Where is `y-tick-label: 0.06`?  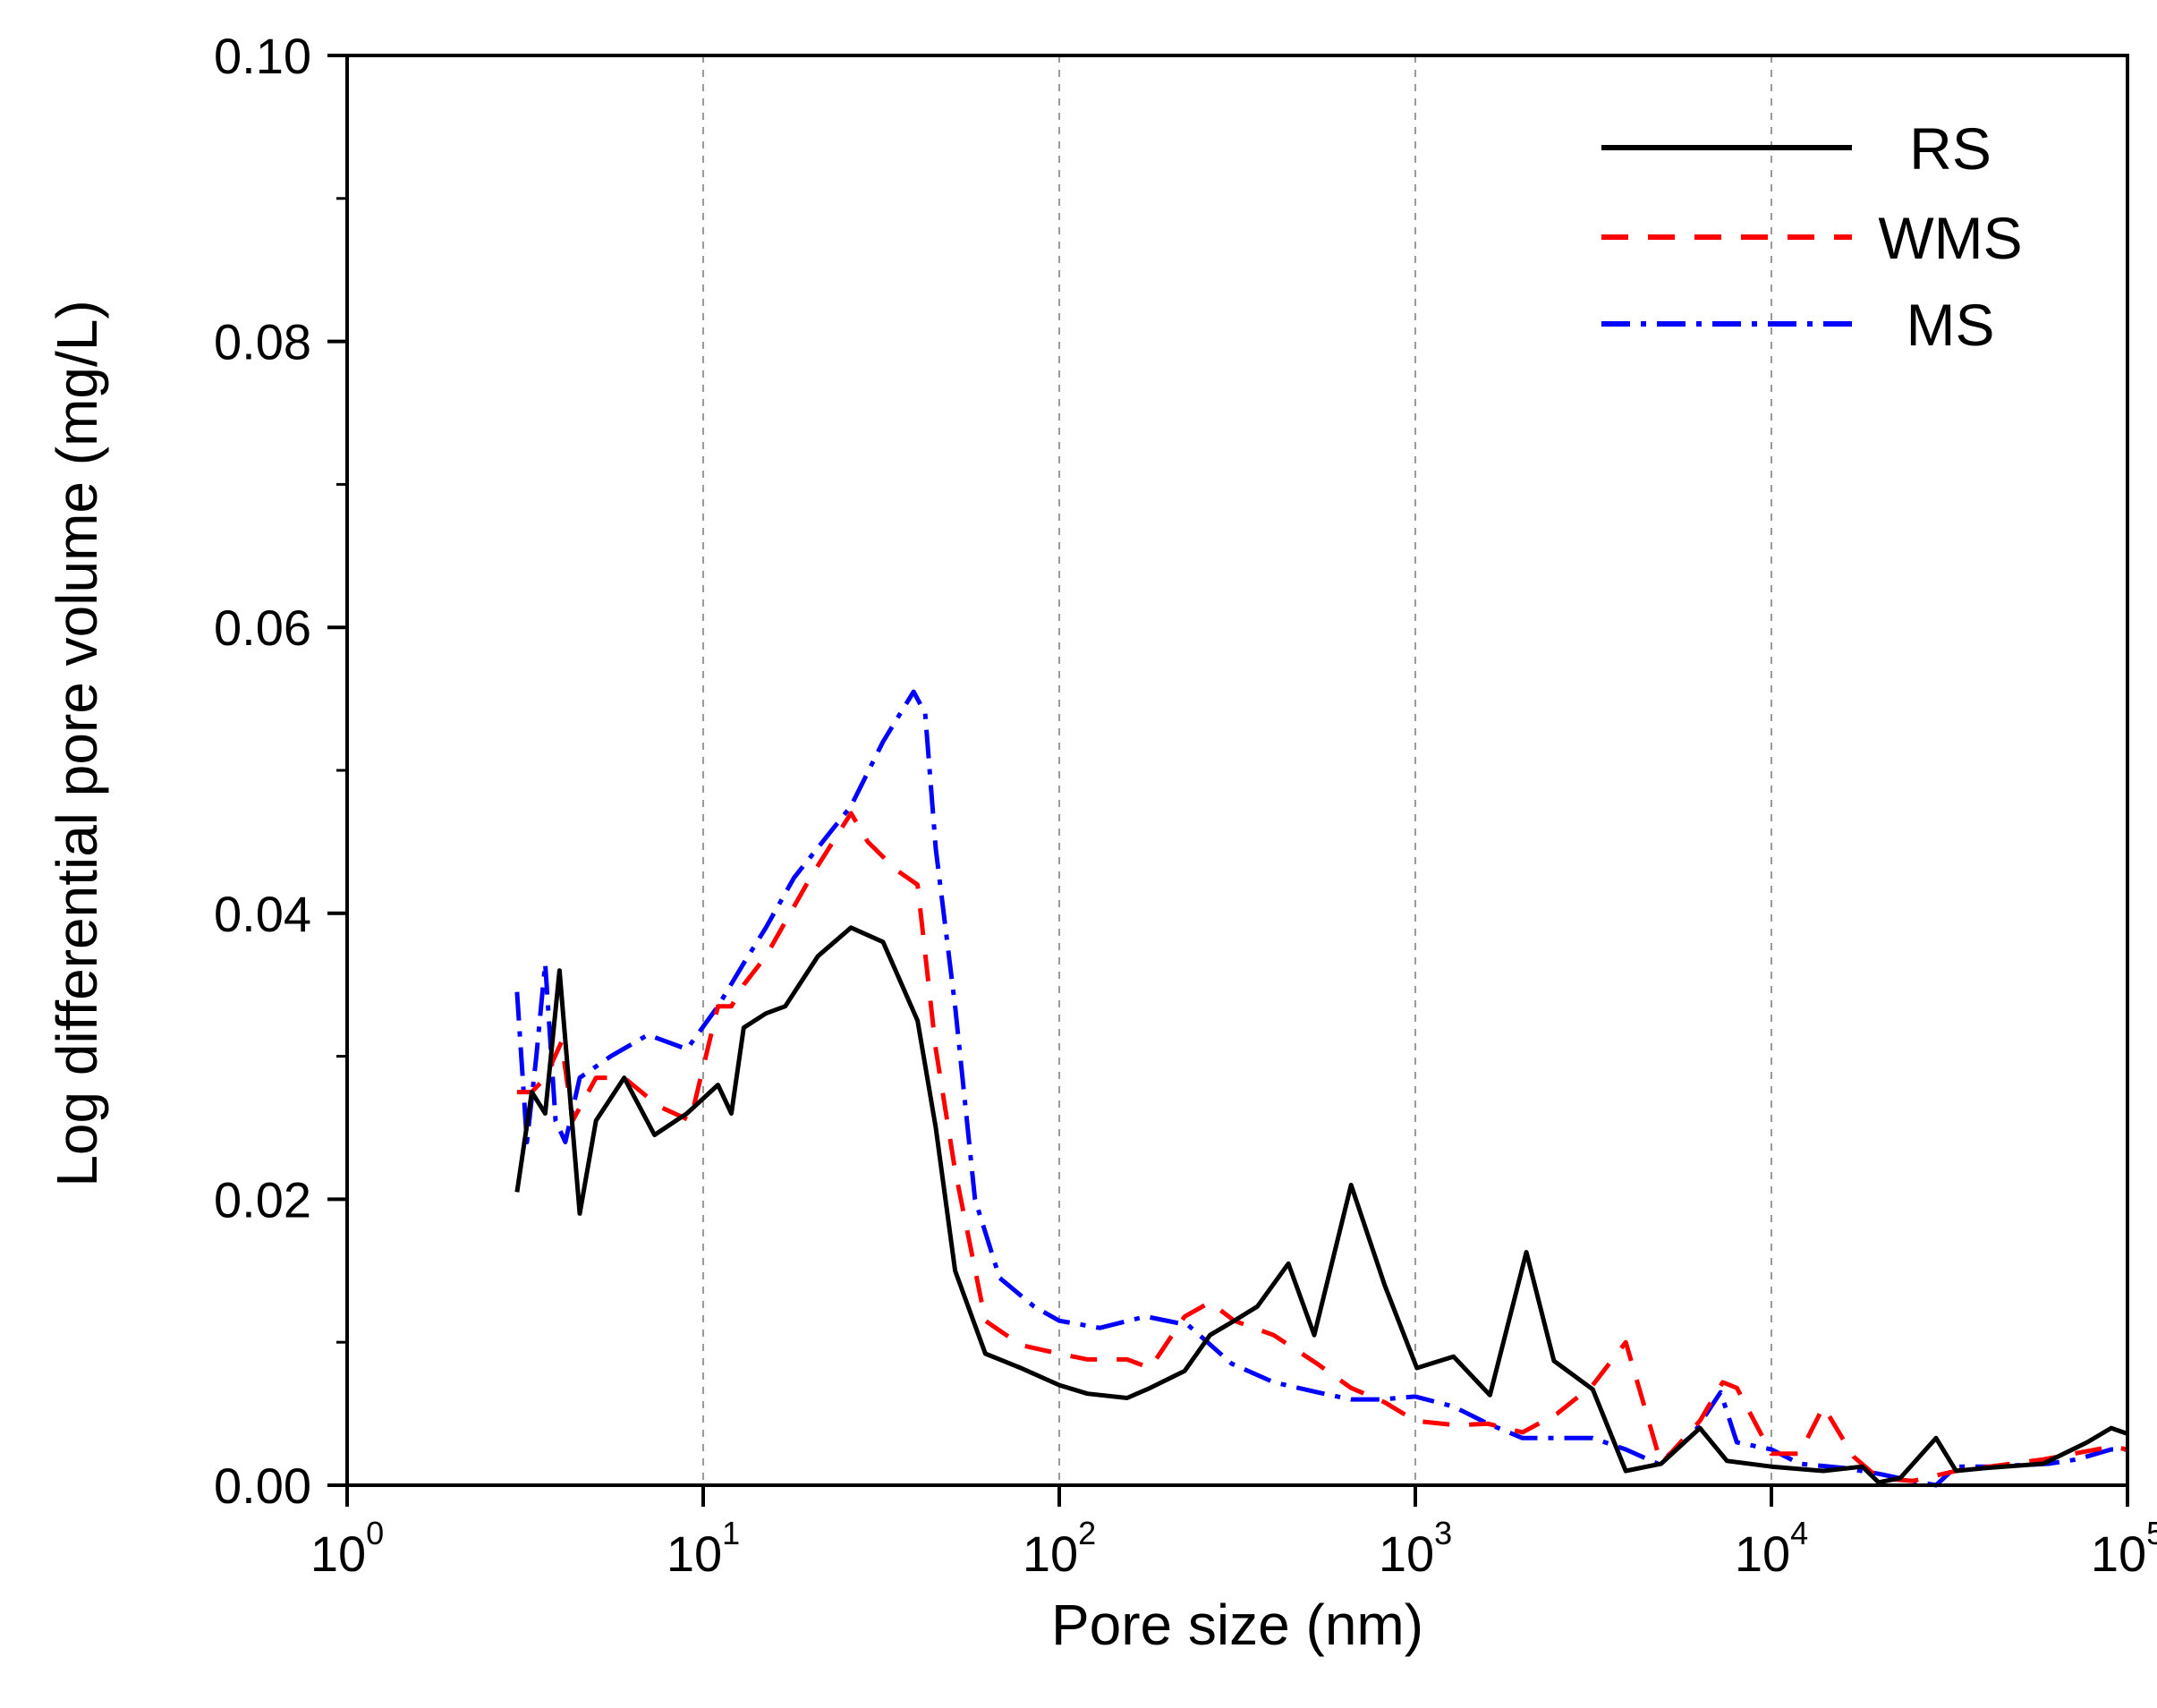
y-tick-label: 0.06 is located at coordinates (262, 627).